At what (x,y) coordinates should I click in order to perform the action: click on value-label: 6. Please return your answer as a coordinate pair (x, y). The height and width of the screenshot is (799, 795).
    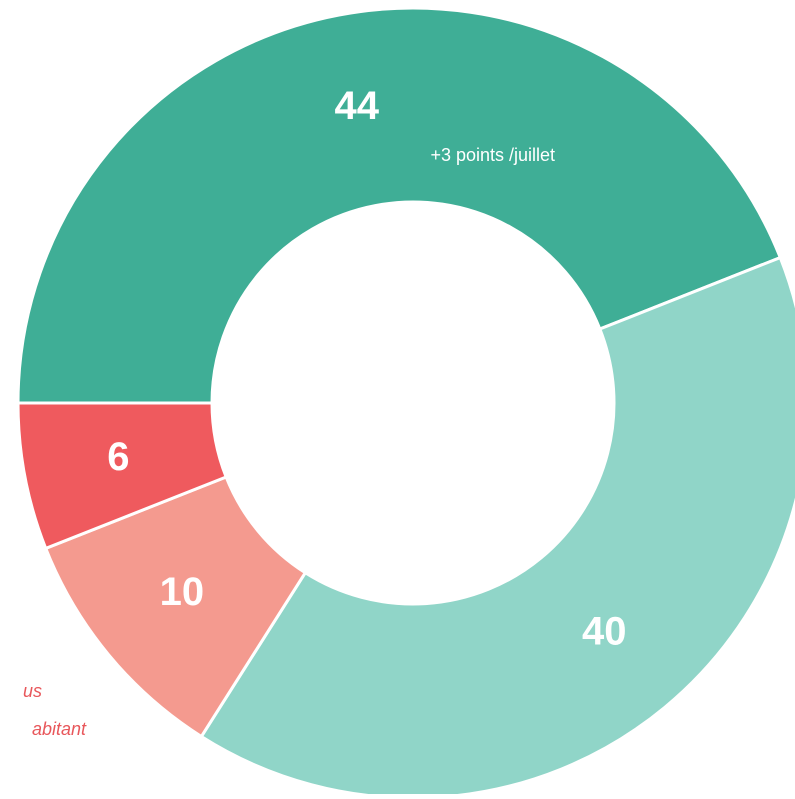
    Looking at the image, I should click on (118, 457).